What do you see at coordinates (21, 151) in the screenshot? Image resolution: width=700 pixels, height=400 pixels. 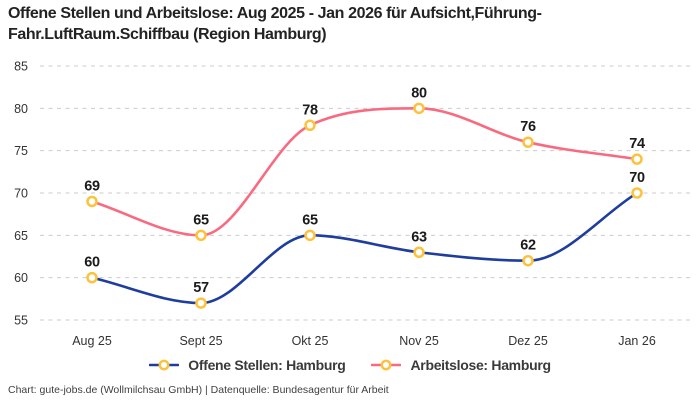 I see `y-tick-label: 75` at bounding box center [21, 151].